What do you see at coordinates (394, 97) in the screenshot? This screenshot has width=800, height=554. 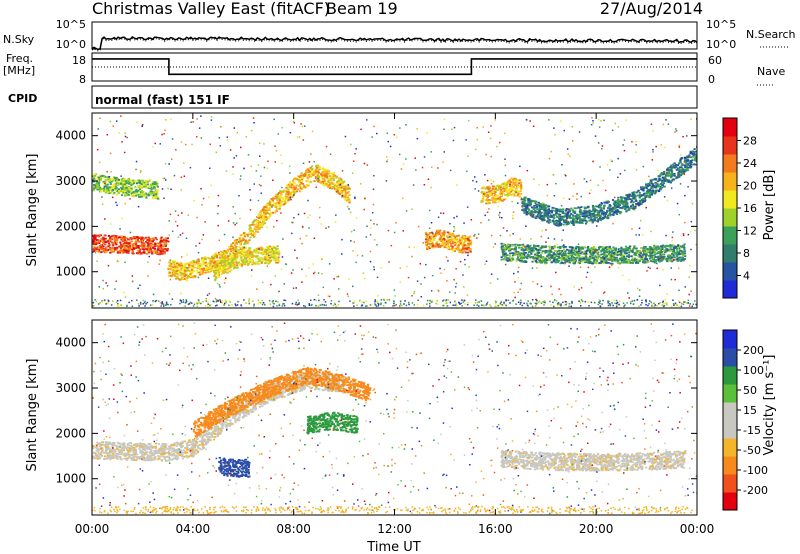 I see `cpid-frame` at bounding box center [394, 97].